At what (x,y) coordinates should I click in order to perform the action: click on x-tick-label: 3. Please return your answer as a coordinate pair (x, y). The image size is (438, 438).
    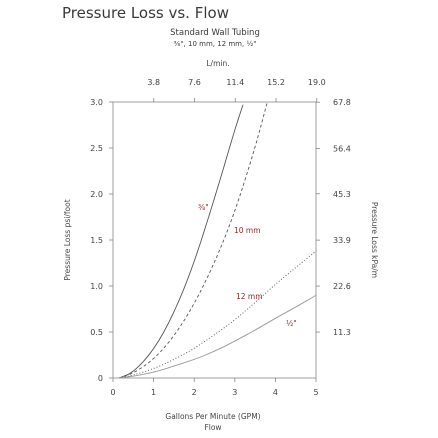
    Looking at the image, I should click on (234, 392).